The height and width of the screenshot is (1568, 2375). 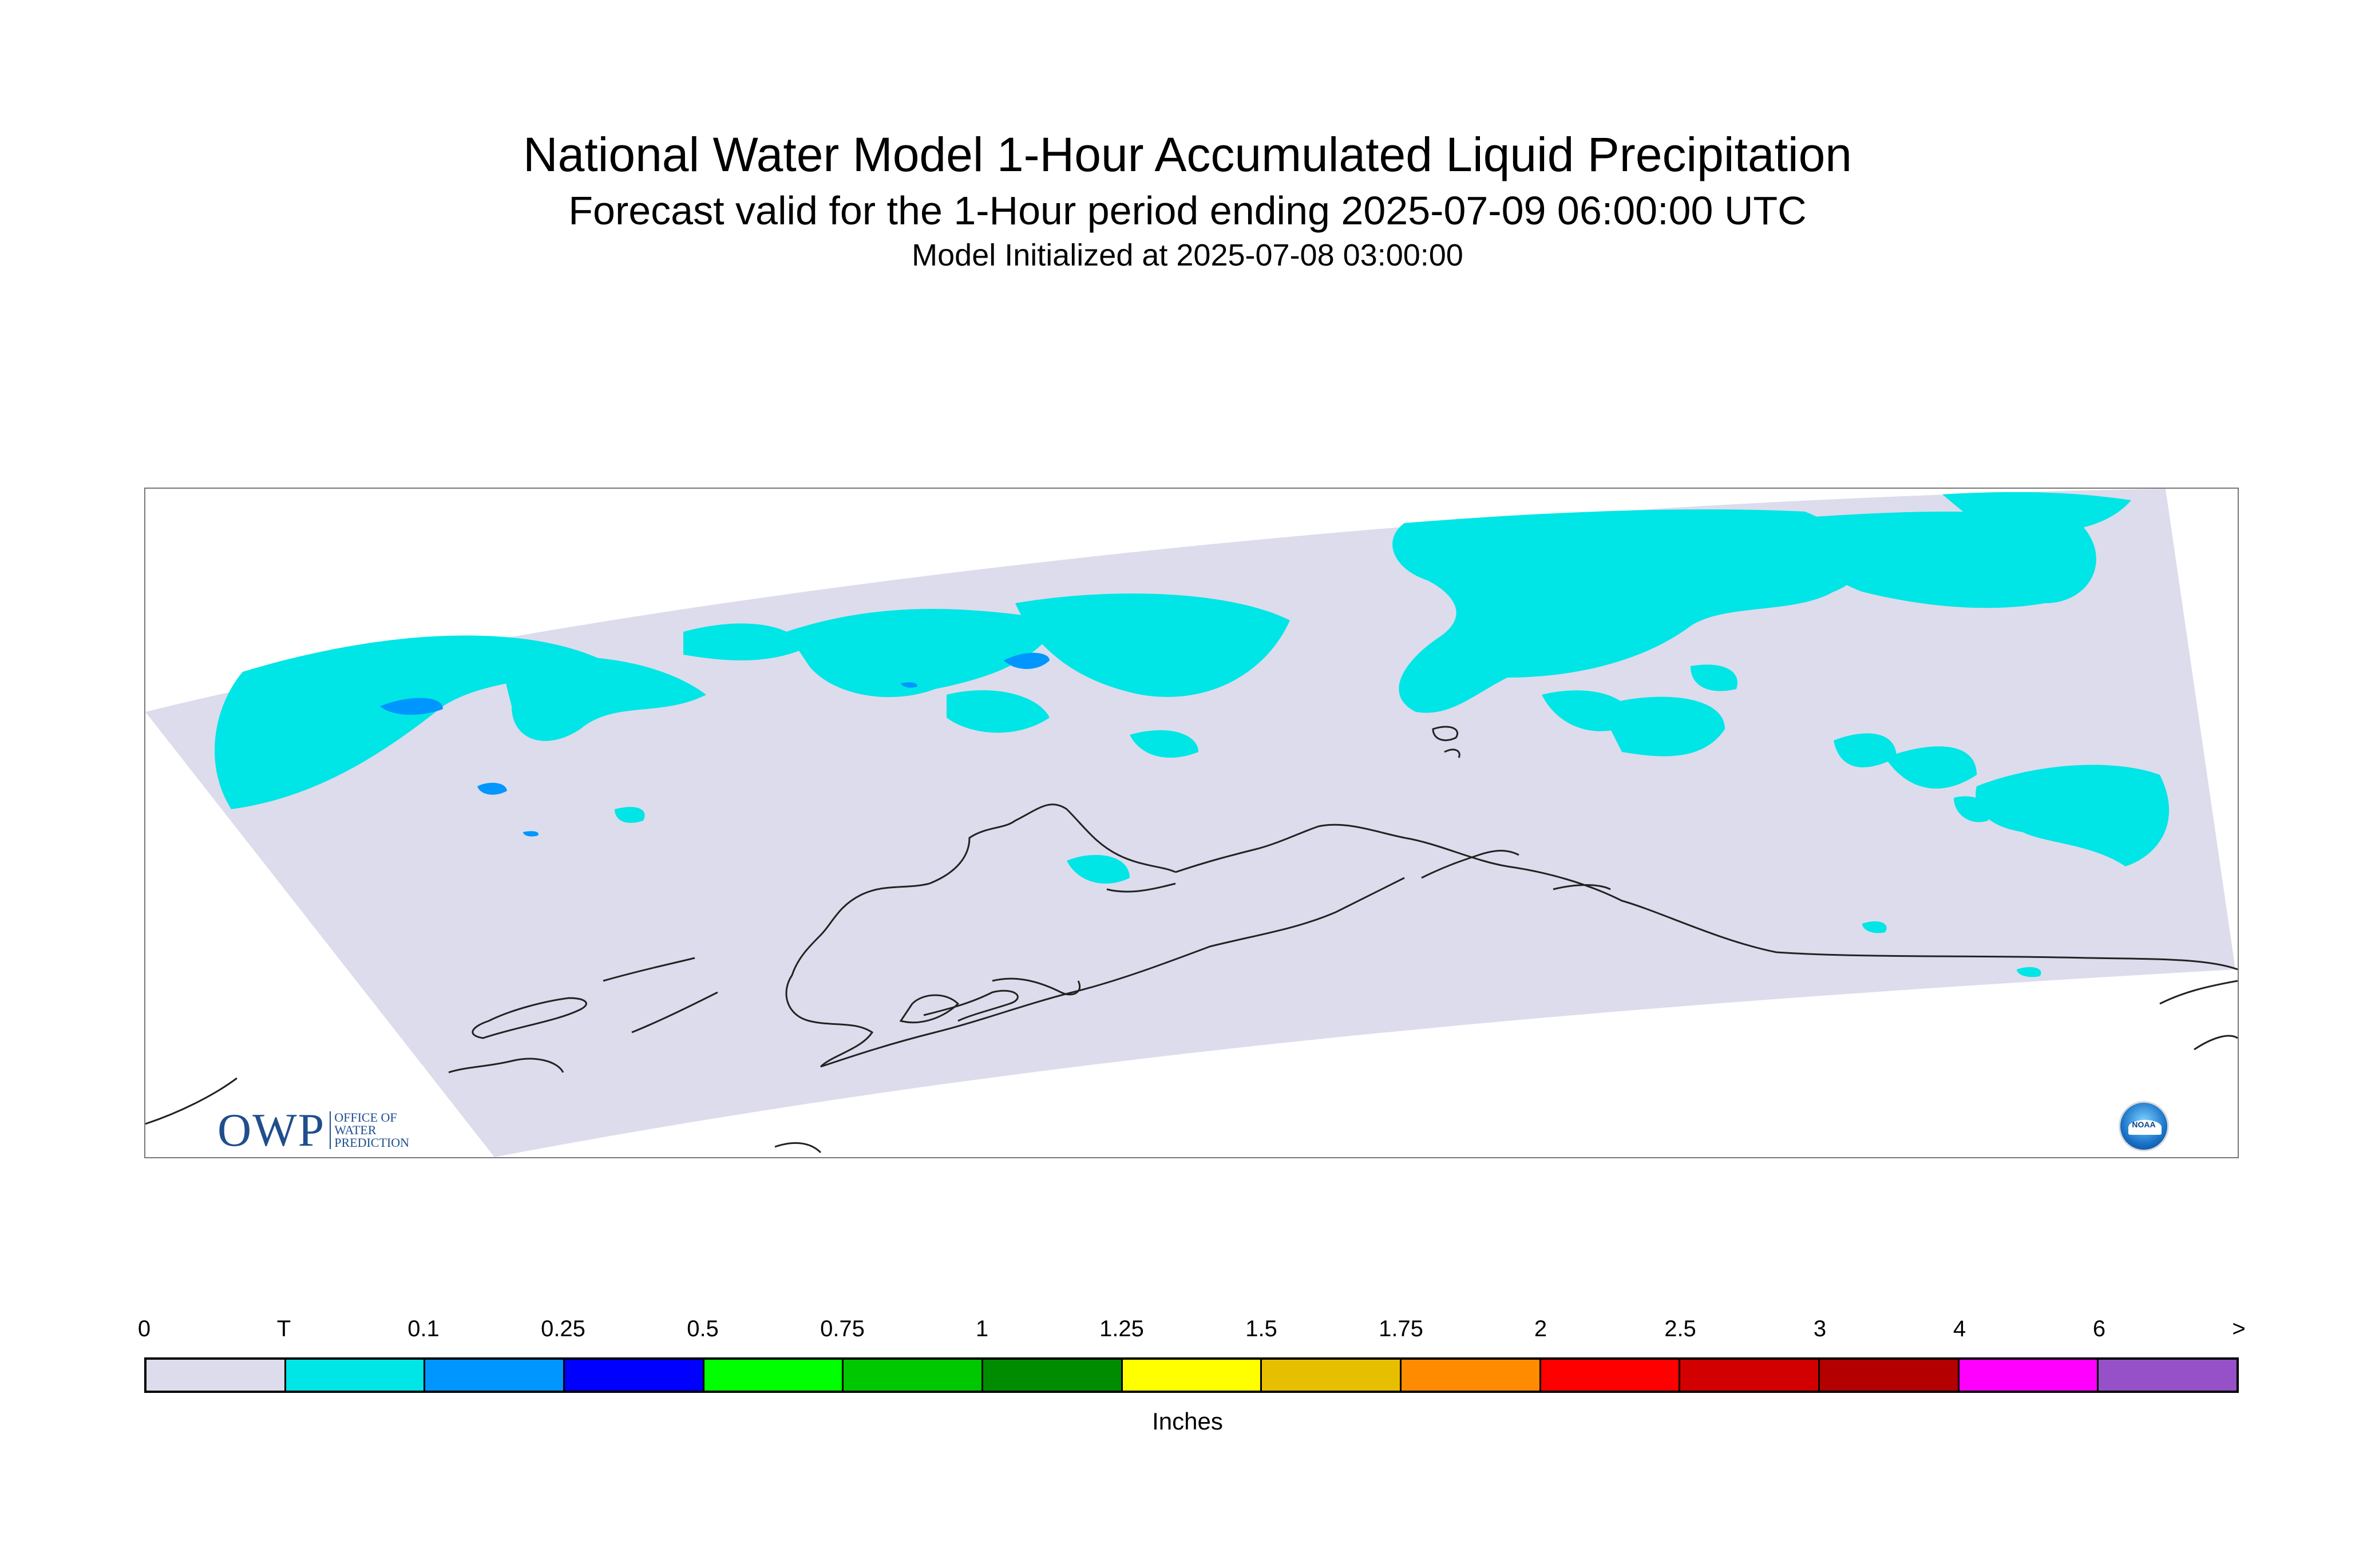 I want to click on legend-tick-label: 1, so click(x=982, y=1328).